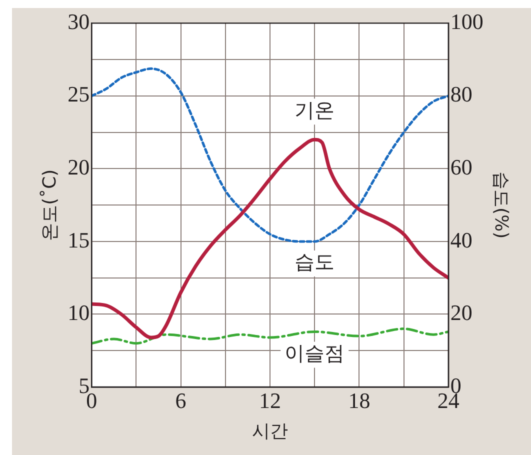 This screenshot has height=455, width=531. I want to click on y2-tick-label: 100, so click(467, 21).